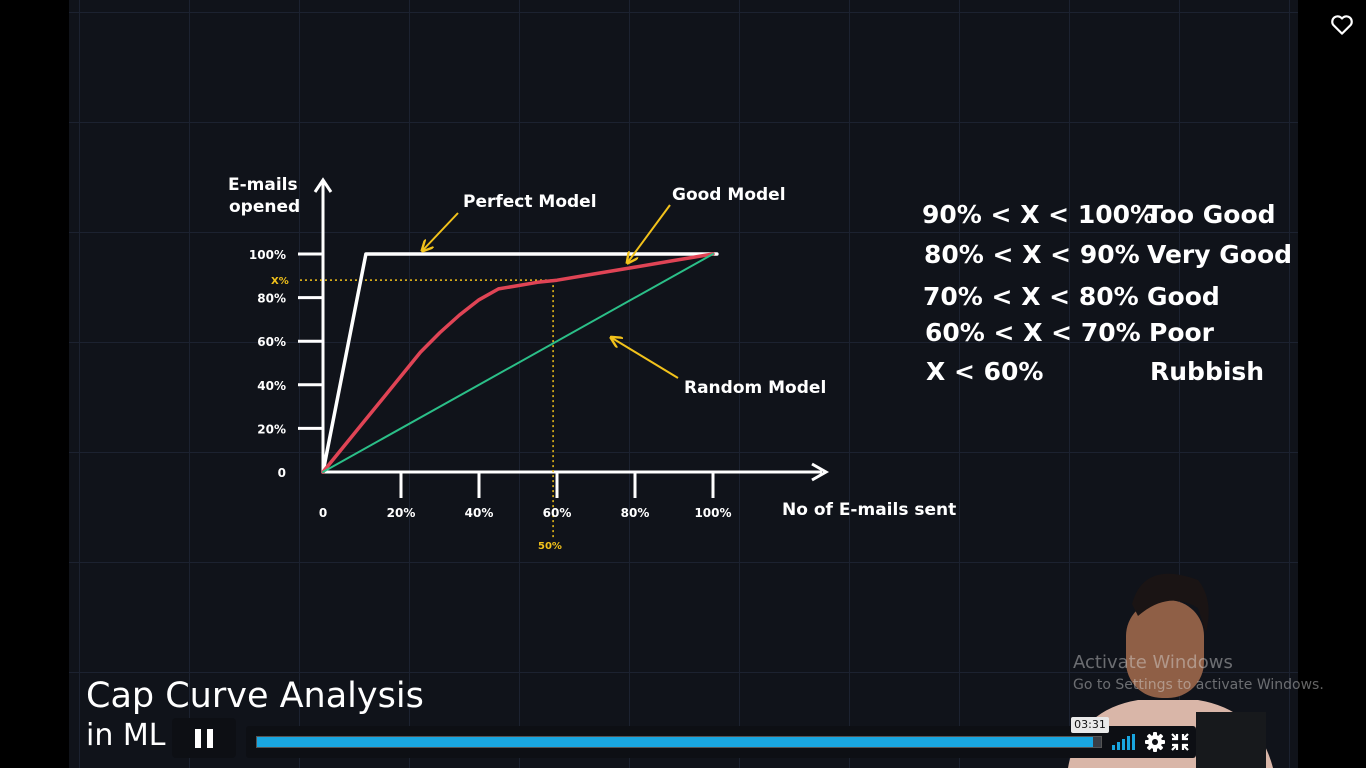  What do you see at coordinates (557, 513) in the screenshot?
I see `x-tick-label: 60%` at bounding box center [557, 513].